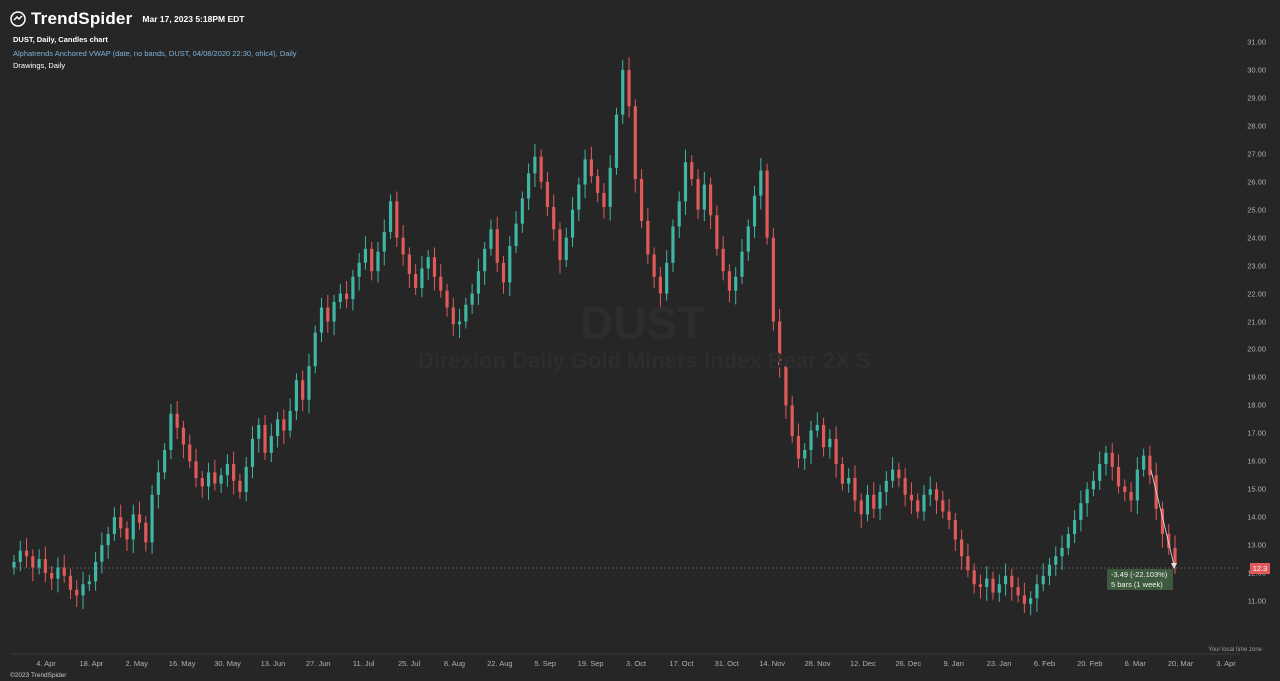 Image resolution: width=1280 pixels, height=681 pixels. What do you see at coordinates (39, 65) in the screenshot?
I see `drawings-label: Drawings, Daily` at bounding box center [39, 65].